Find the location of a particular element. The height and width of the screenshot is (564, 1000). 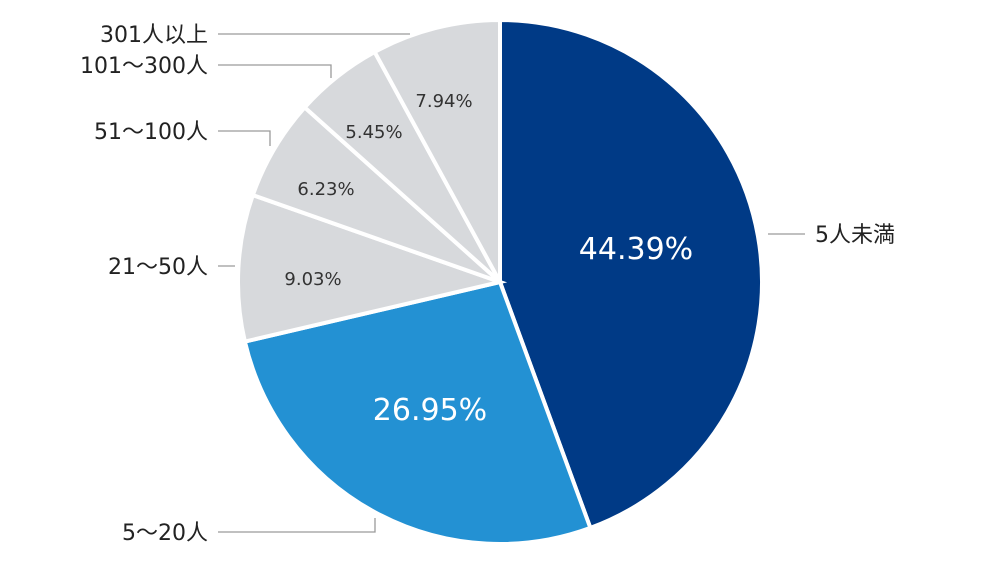

slice-301-plus is located at coordinates (436, 150).